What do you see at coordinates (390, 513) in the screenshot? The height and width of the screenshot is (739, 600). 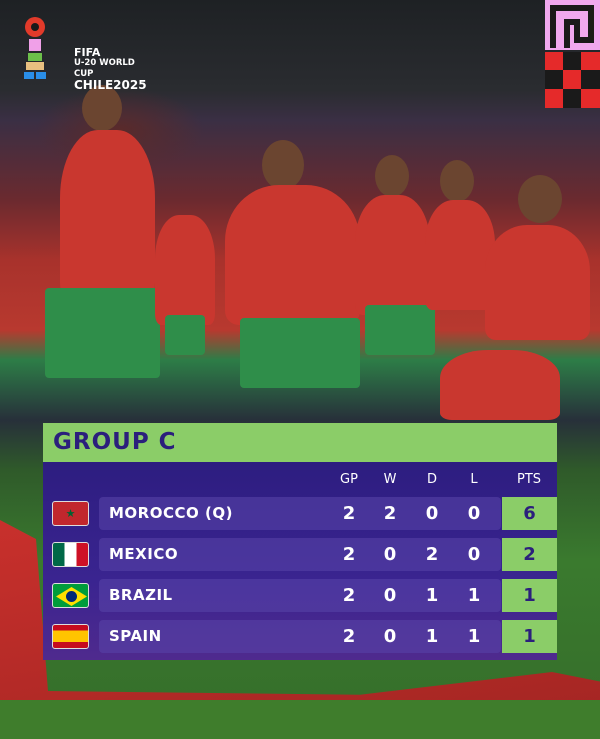 I see `wins: 2` at bounding box center [390, 513].